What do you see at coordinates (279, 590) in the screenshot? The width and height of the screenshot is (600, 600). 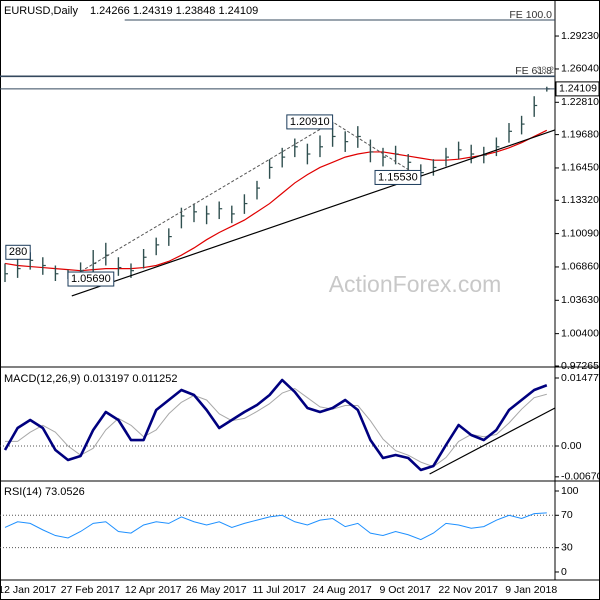 I see `x-tick-label: 11 Jul 2017` at bounding box center [279, 590].